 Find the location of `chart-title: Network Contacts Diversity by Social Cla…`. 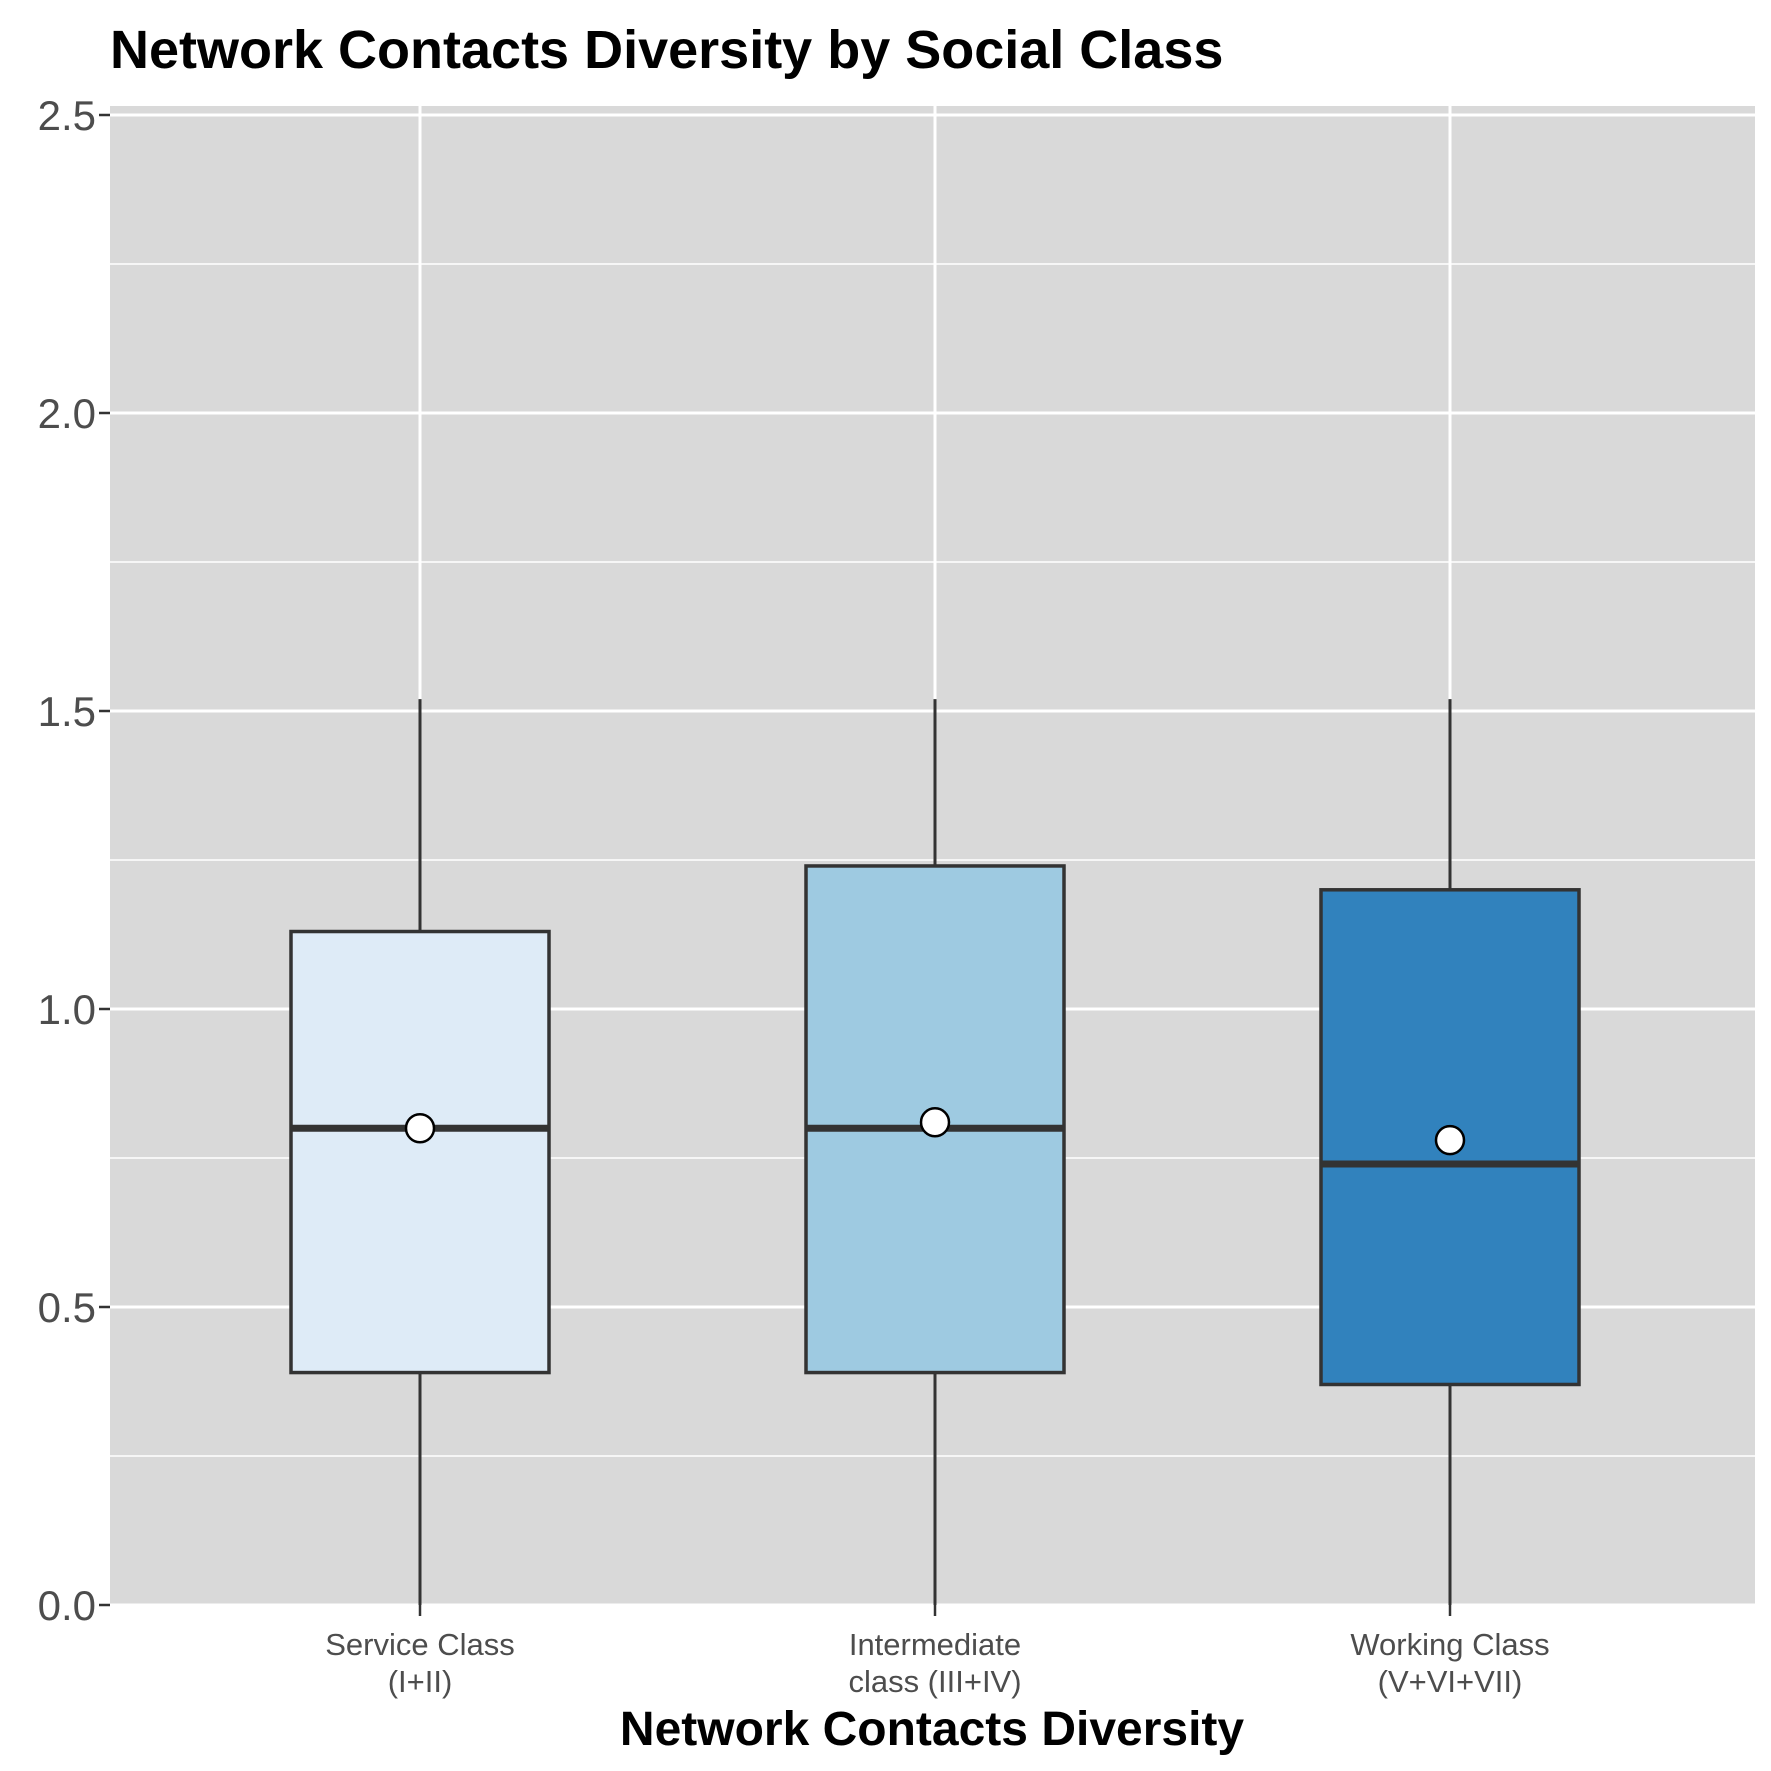

chart-title: Network Contacts Diversity by Social Cla… is located at coordinates (666, 50).